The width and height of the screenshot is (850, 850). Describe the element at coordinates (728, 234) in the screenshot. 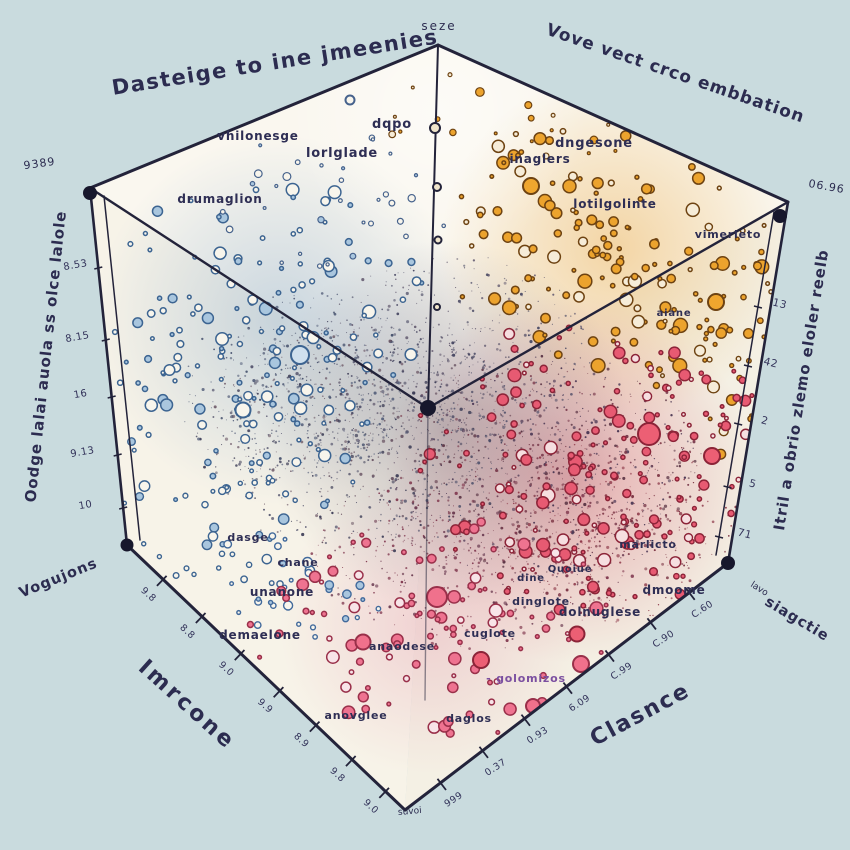

I see `point-label: vimerleto` at that location.